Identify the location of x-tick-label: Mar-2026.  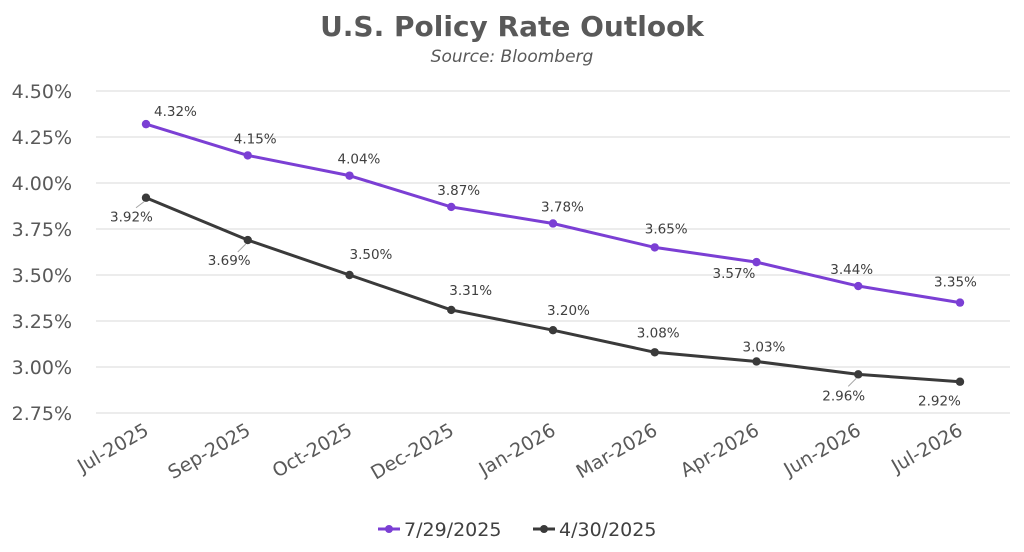
(616, 451).